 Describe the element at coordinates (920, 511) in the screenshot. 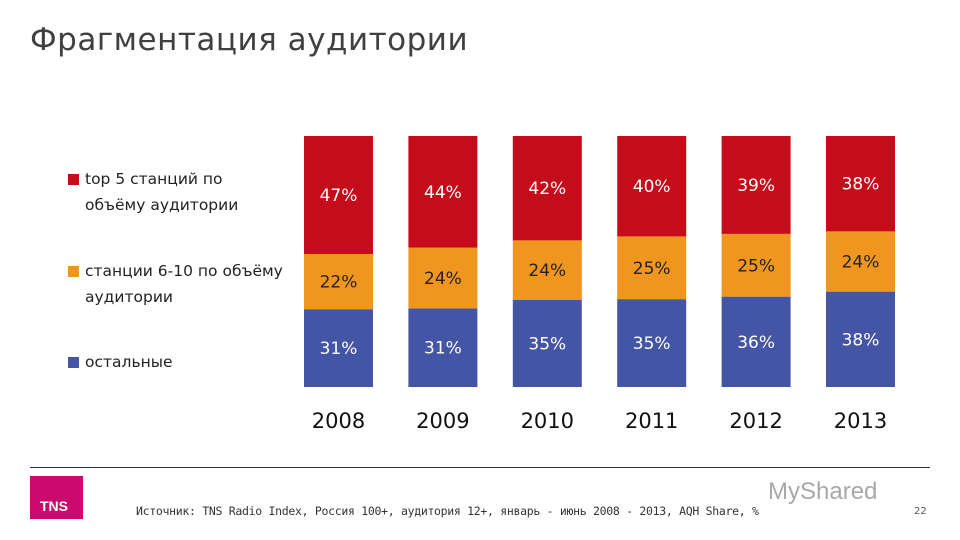

I see `page-number: 22` at that location.